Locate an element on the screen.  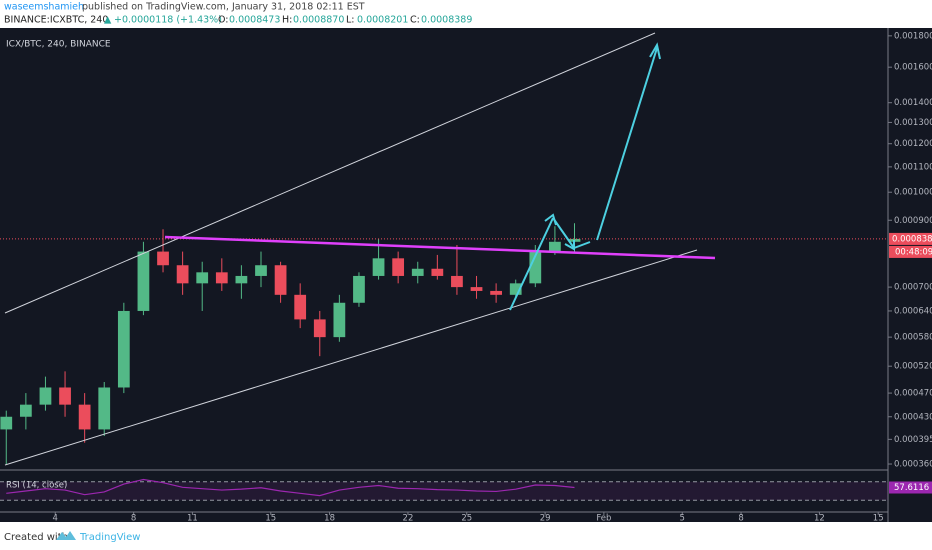
symbol: BINANCE:ICXBTC, 240 is located at coordinates (56, 20).